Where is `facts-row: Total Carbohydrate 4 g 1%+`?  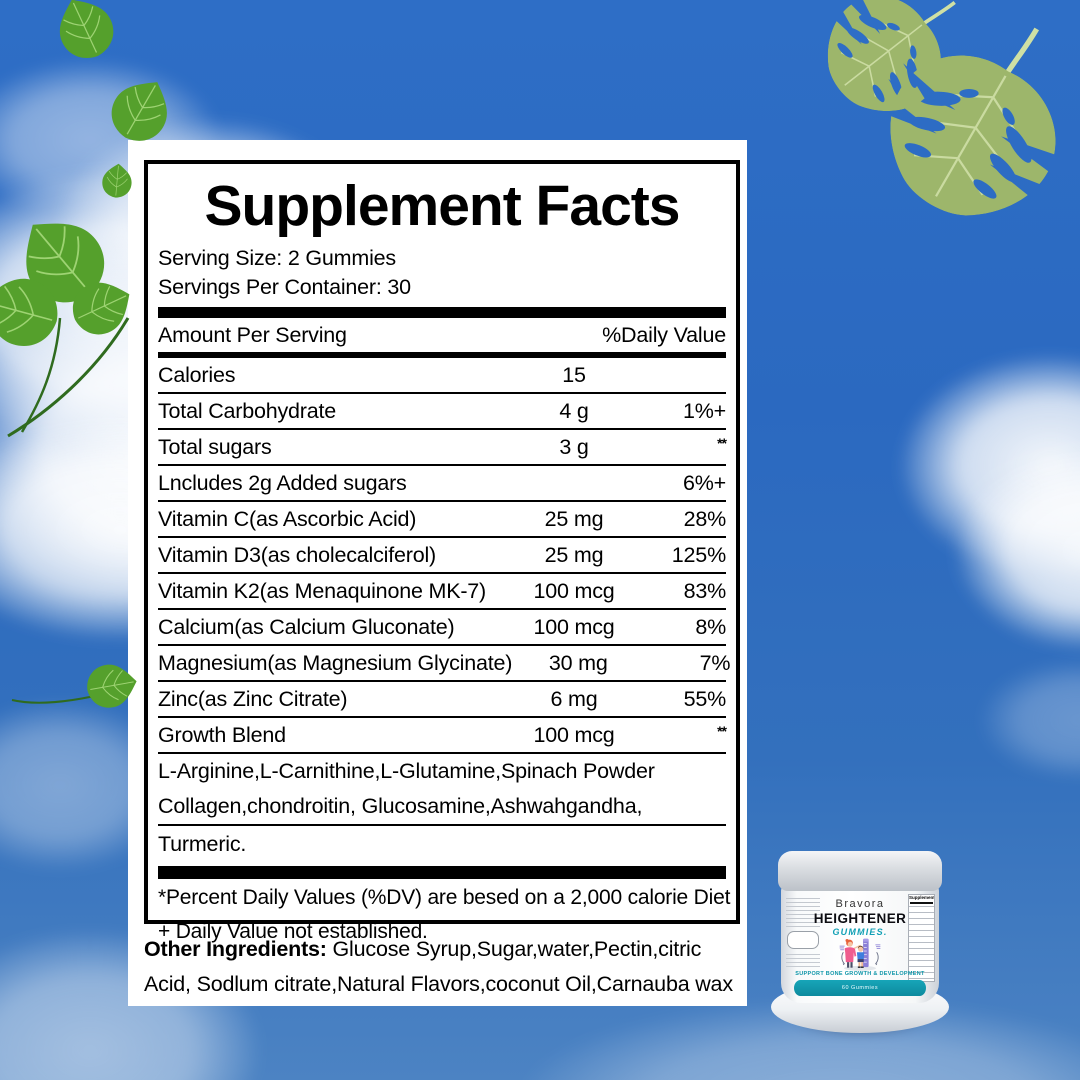
facts-row: Total Carbohydrate 4 g 1%+ is located at coordinates (442, 412).